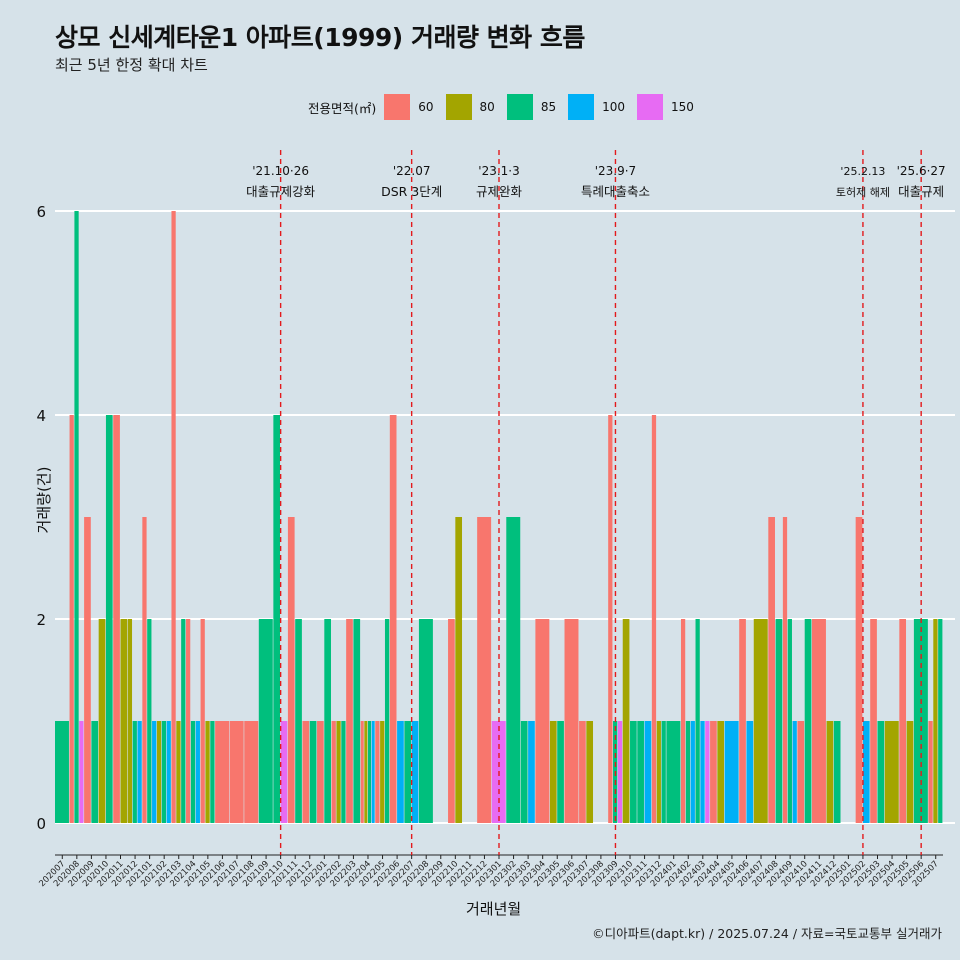 The height and width of the screenshot is (960, 960). What do you see at coordinates (487, 107) in the screenshot?
I see `legend-label-80: 80` at bounding box center [487, 107].